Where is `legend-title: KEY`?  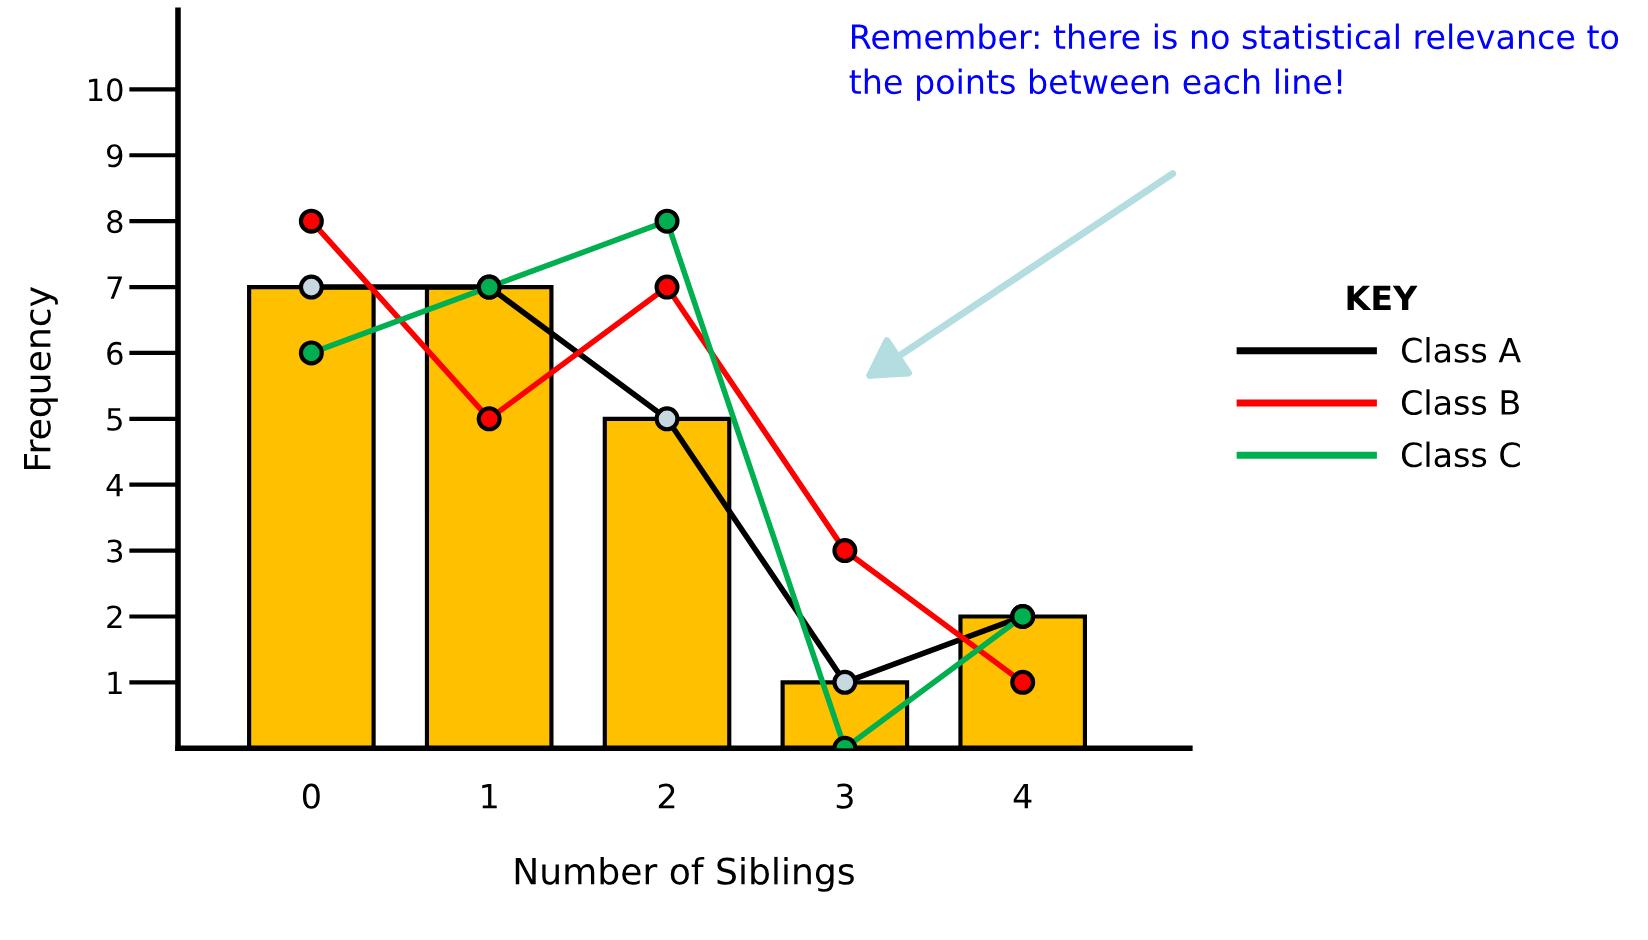 legend-title: KEY is located at coordinates (1382, 298).